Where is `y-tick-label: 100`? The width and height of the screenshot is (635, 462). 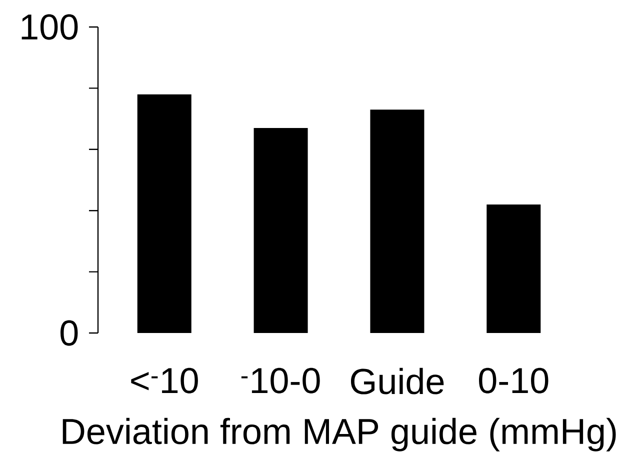 y-tick-label: 100 is located at coordinates (50, 27).